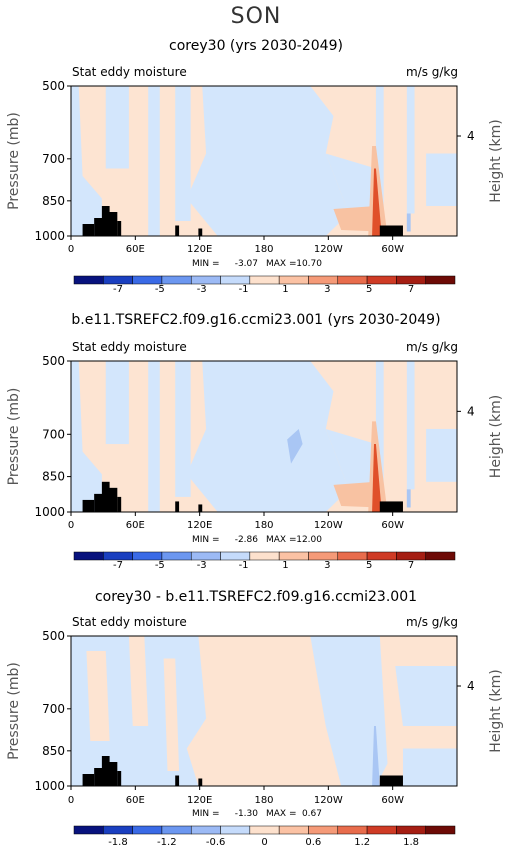 This screenshot has width=512, height=851. I want to click on colorbar-label: -0.6, so click(216, 842).